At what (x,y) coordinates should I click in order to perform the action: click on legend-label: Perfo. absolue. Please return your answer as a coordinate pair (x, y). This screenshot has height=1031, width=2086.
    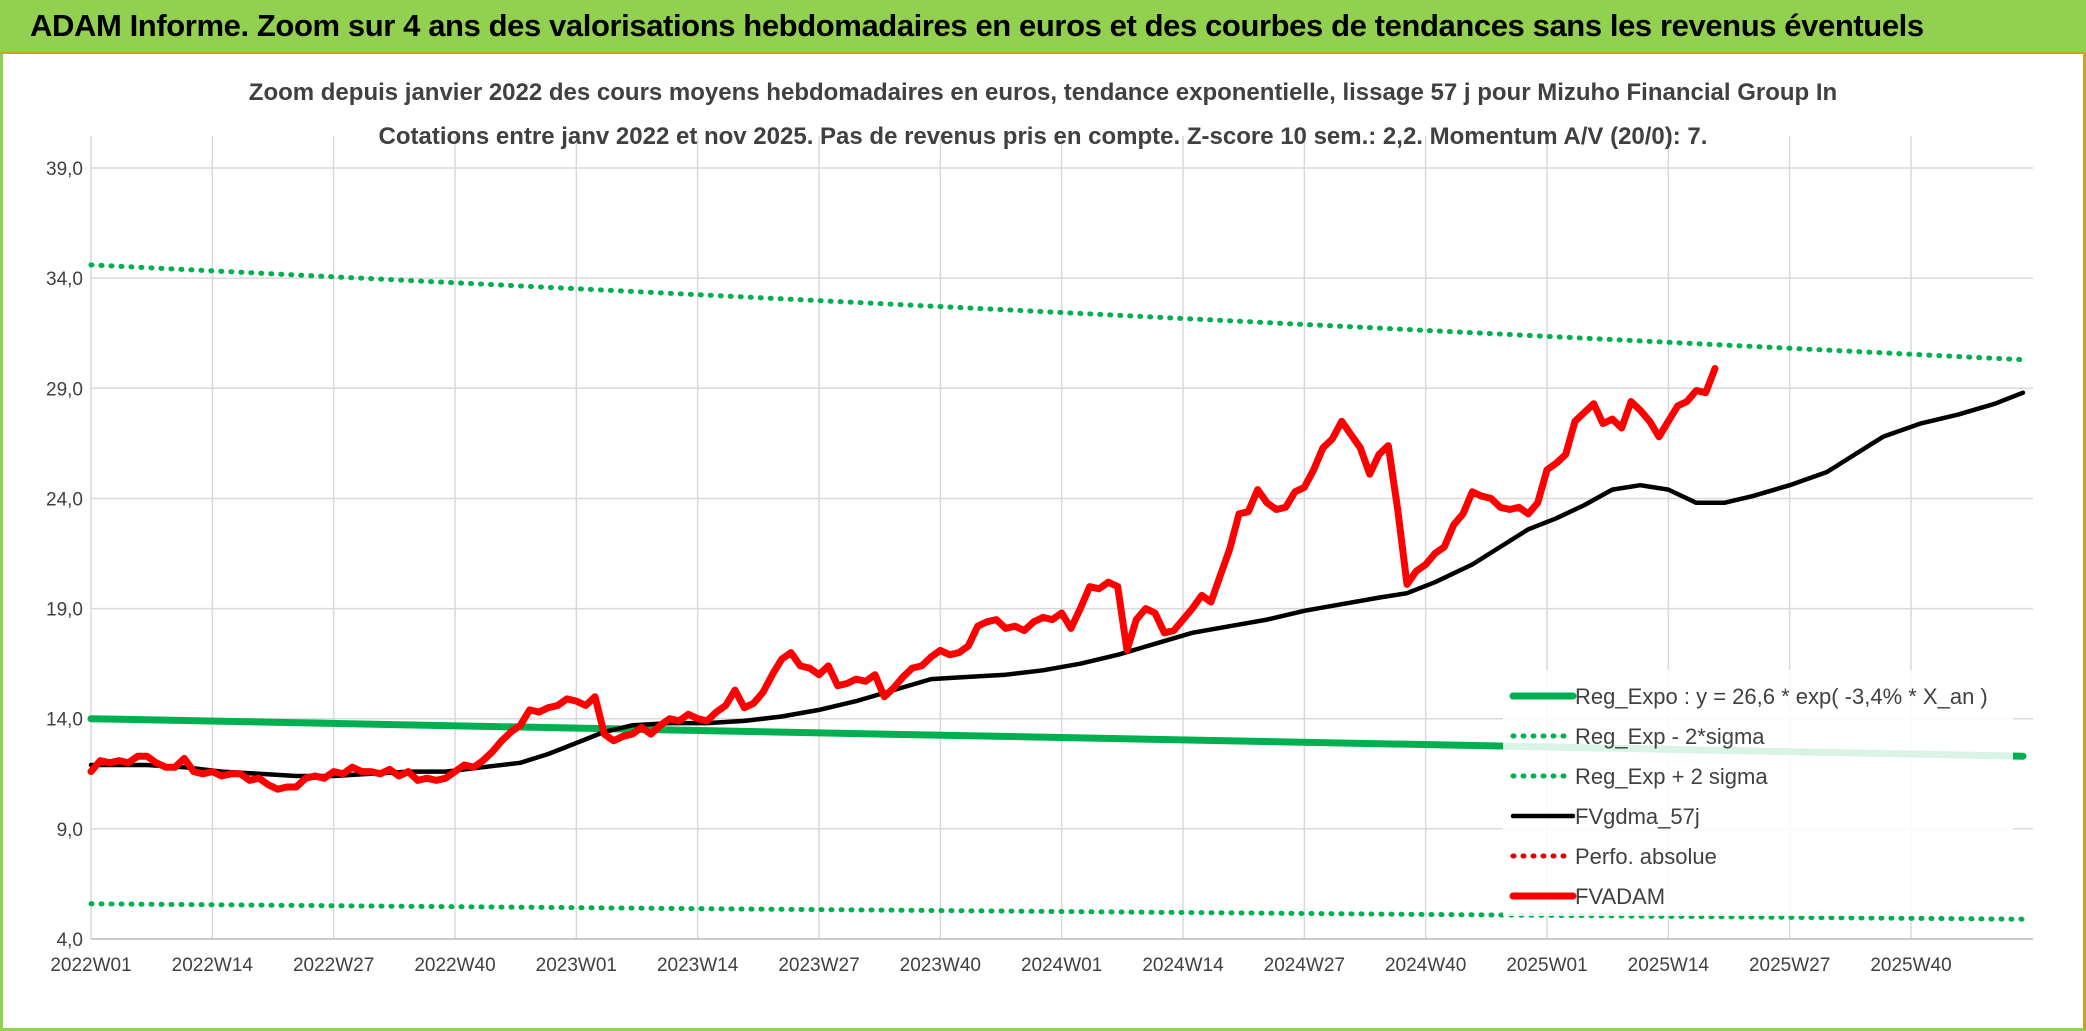
    Looking at the image, I should click on (1646, 856).